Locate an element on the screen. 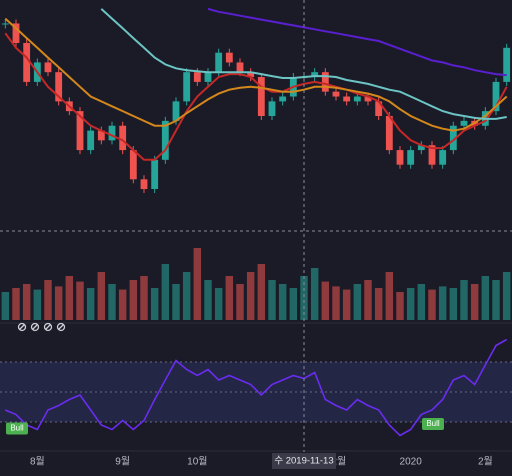  crosshair-date-label: 수 2019-11-13 is located at coordinates (303, 461).